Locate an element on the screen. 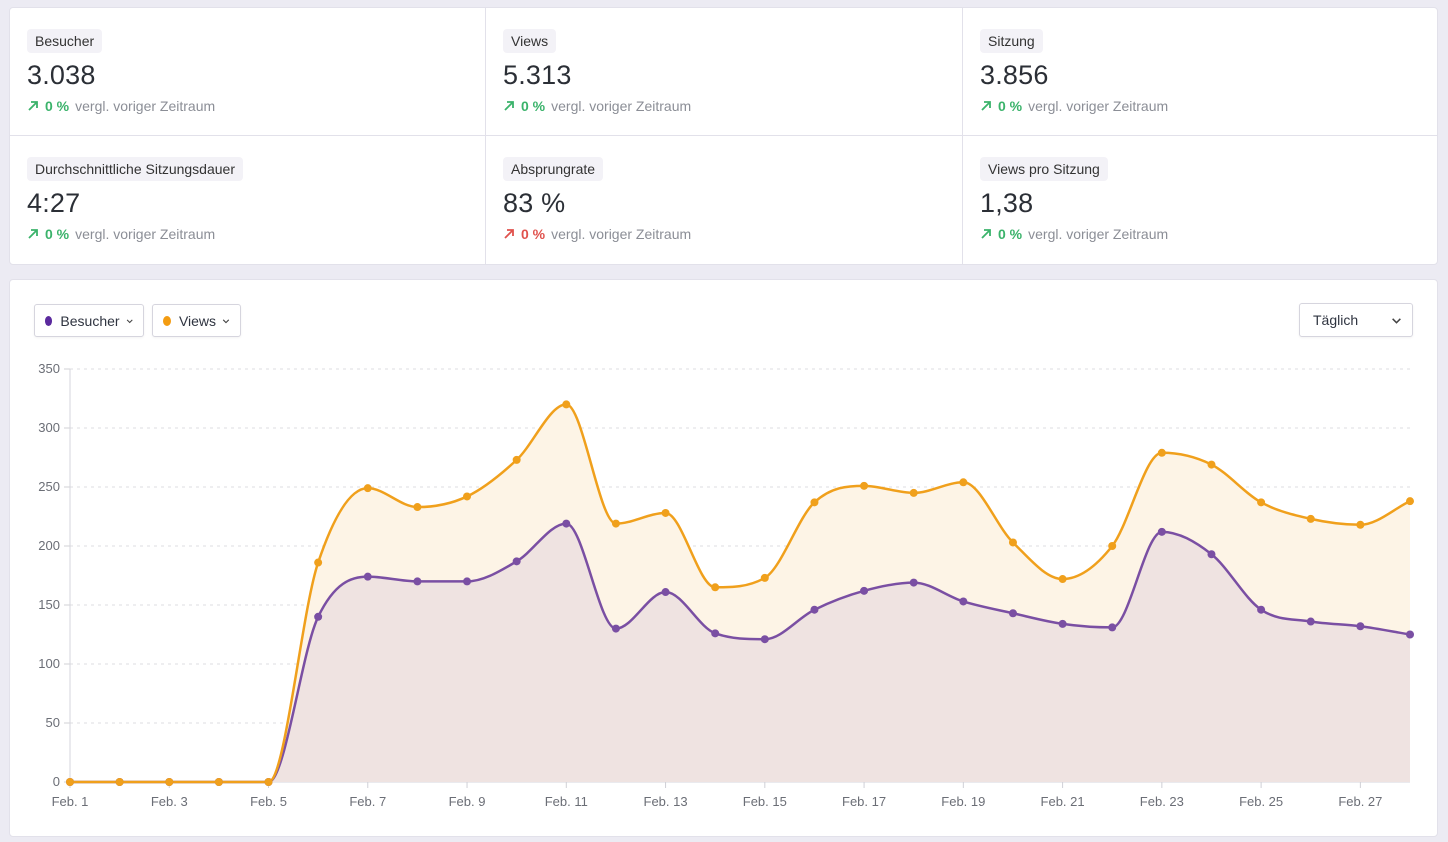 The width and height of the screenshot is (1448, 842). y-tick-label: 300 is located at coordinates (49, 427).